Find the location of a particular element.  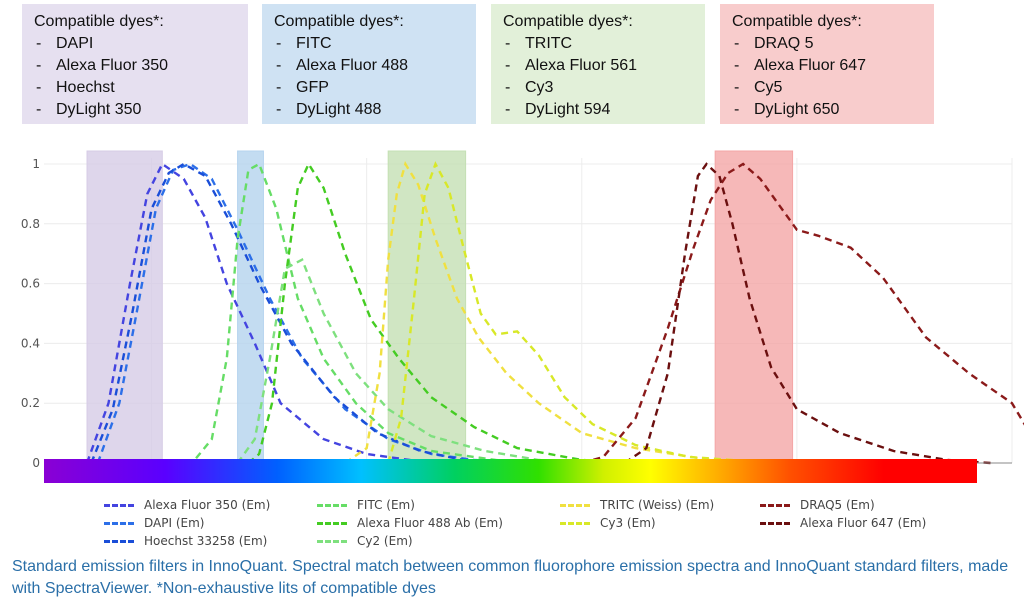

legend-label: FITC (Em) is located at coordinates (386, 505).